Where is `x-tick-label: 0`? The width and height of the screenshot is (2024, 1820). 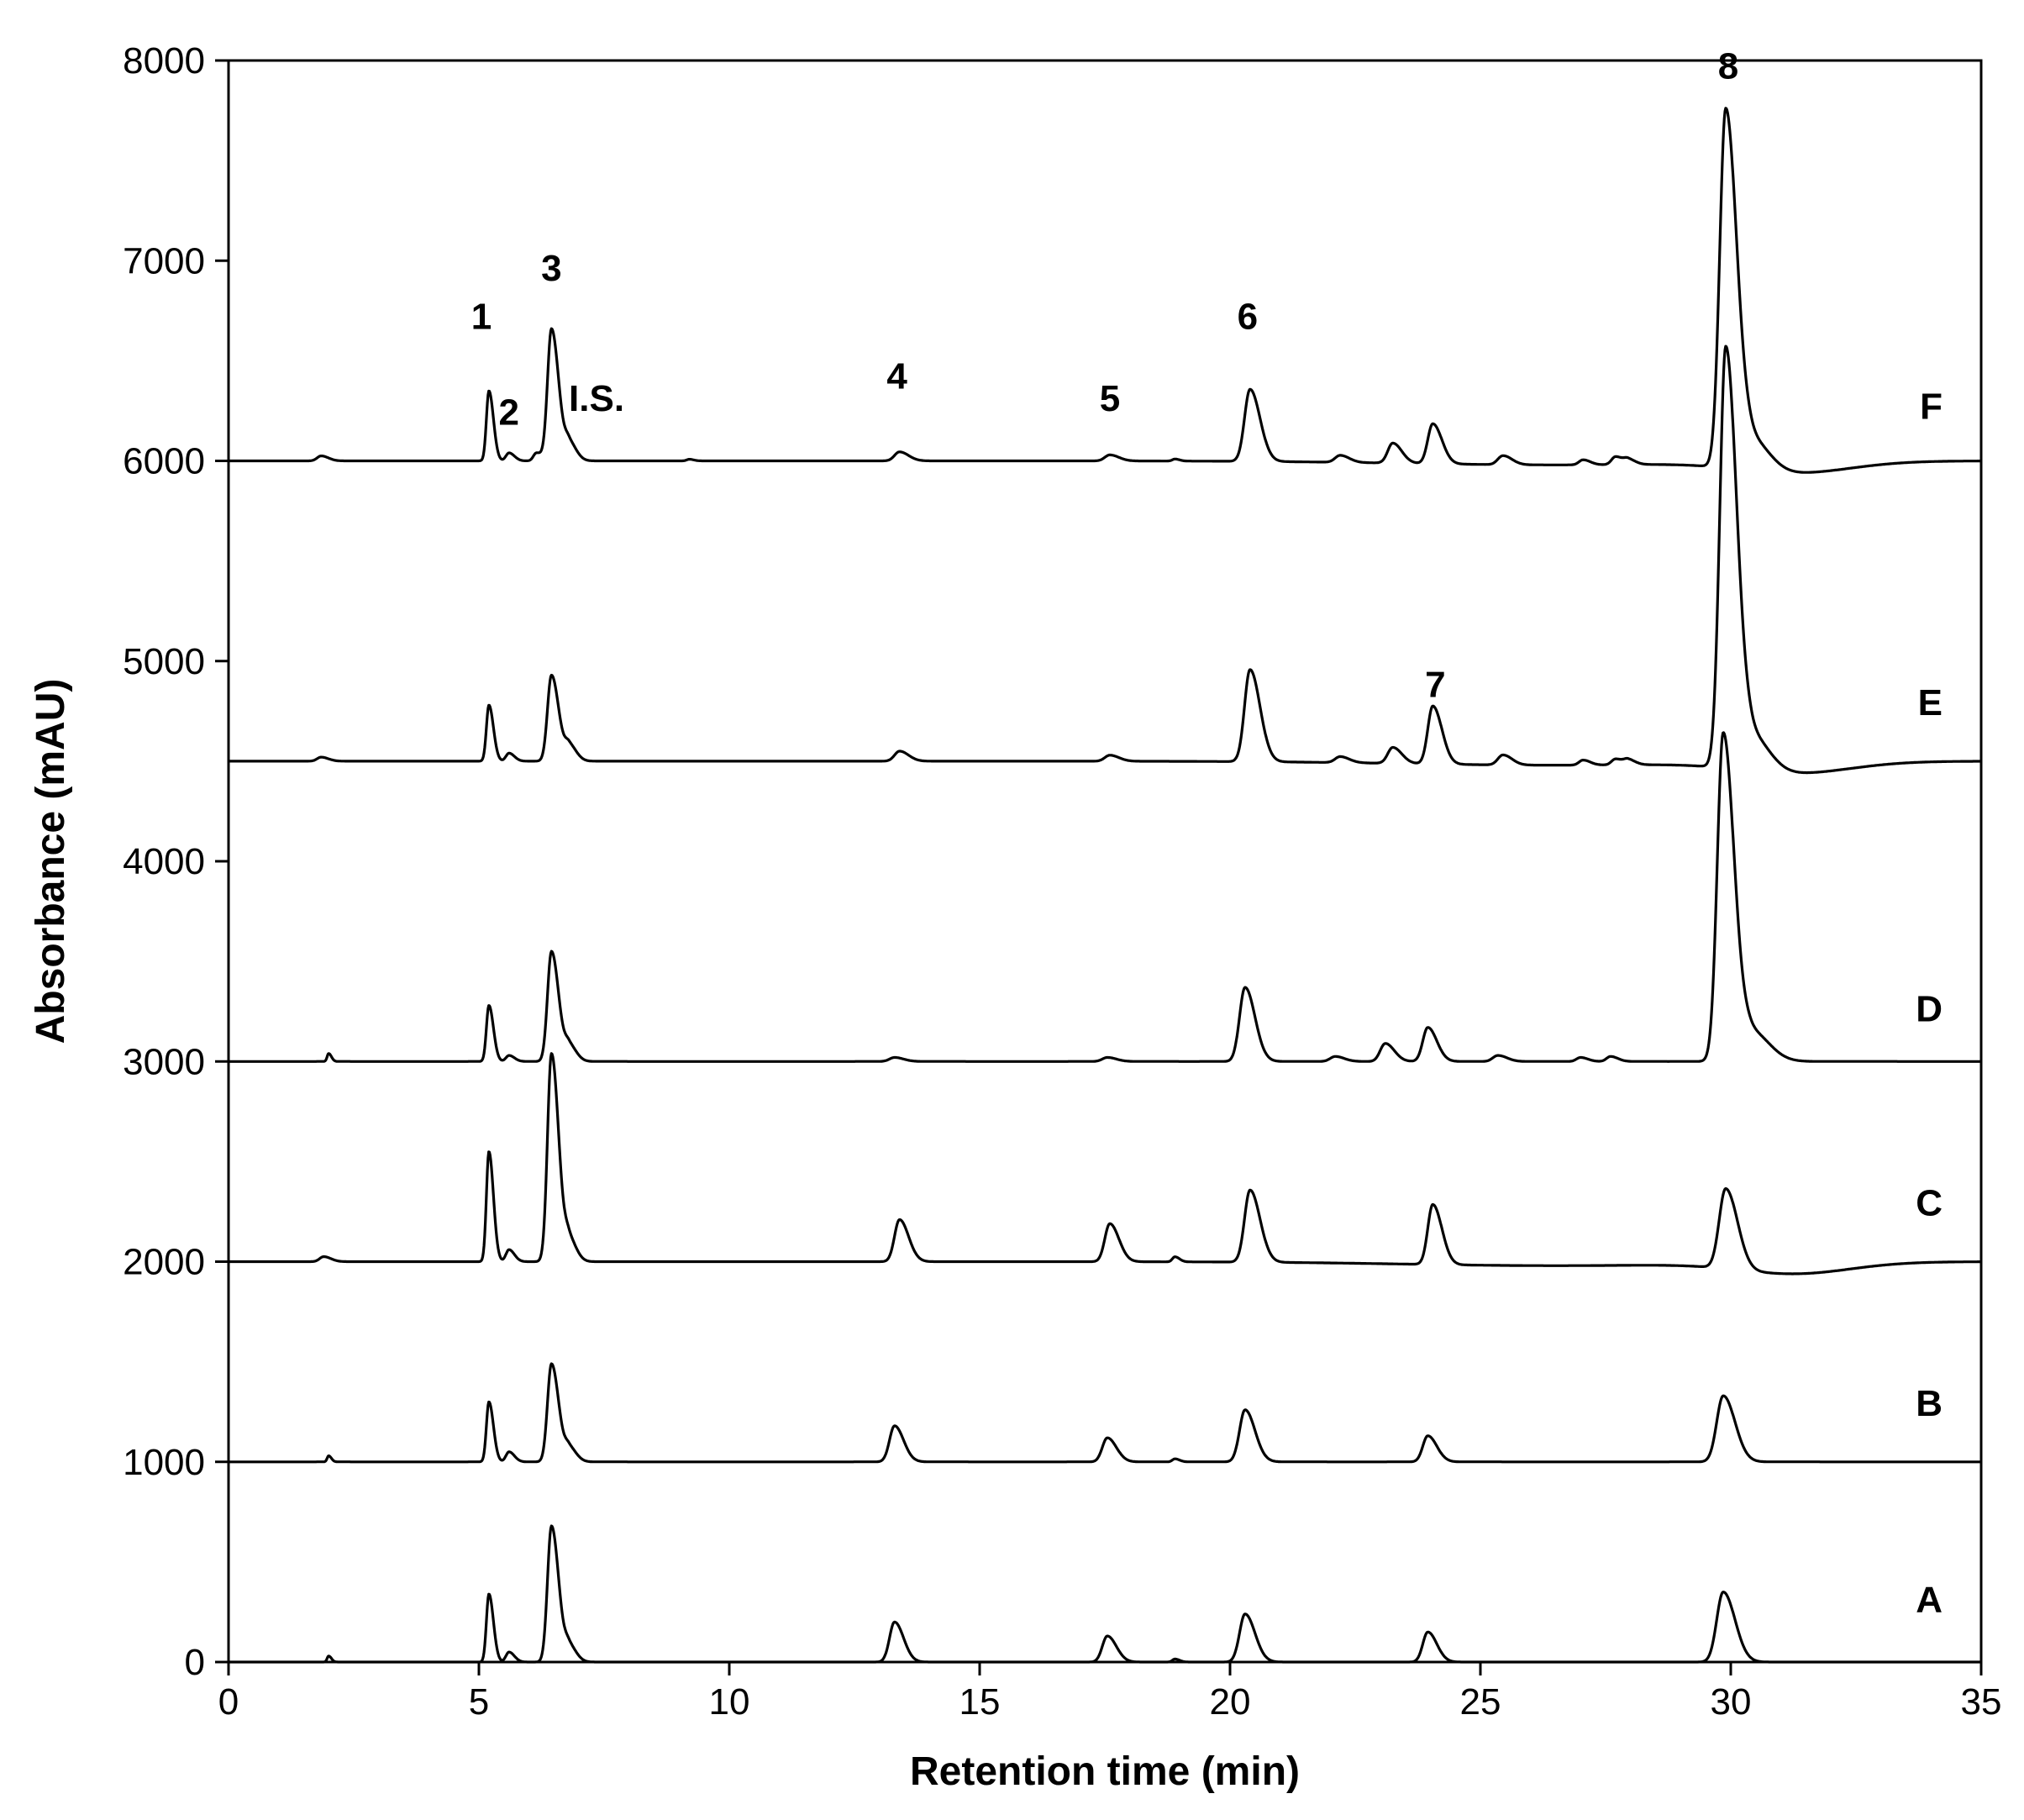
x-tick-label: 0 is located at coordinates (228, 1702).